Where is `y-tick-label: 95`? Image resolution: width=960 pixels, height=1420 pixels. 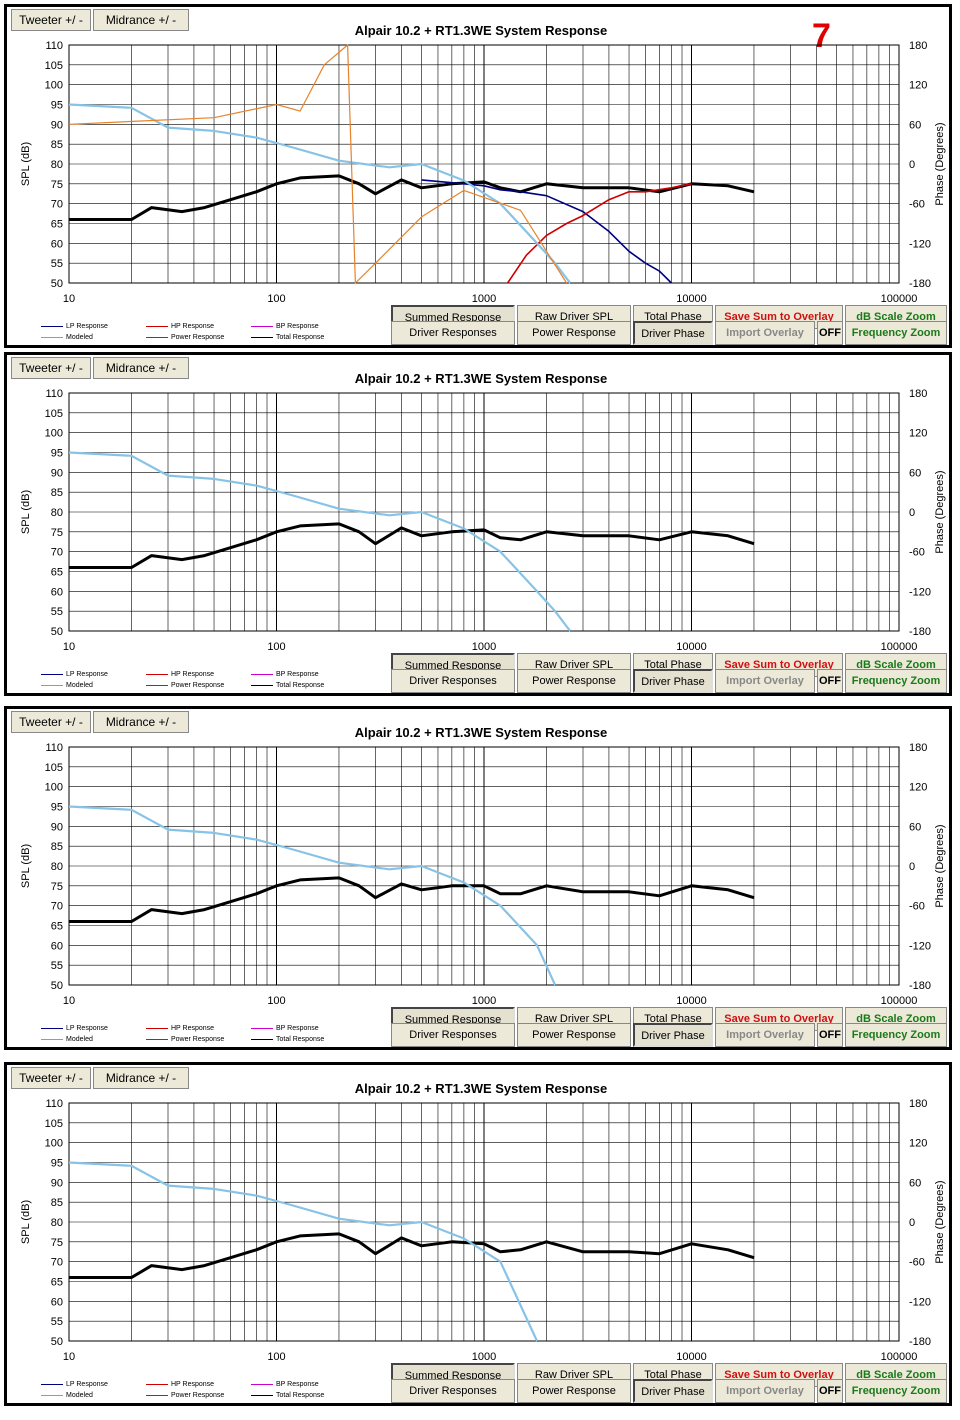
y-tick-label: 95 is located at coordinates (57, 1164).